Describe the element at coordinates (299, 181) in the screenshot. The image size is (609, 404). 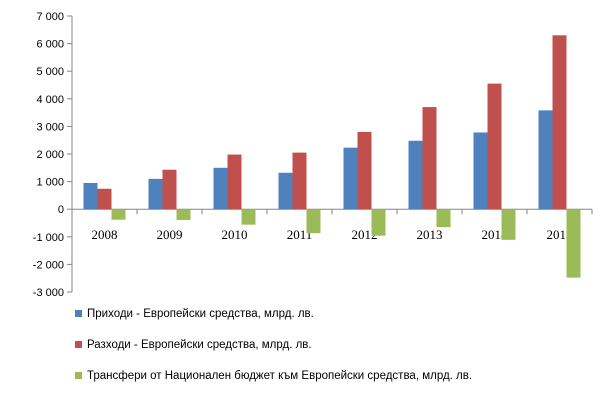
I see `bar-series-2-2011` at that location.